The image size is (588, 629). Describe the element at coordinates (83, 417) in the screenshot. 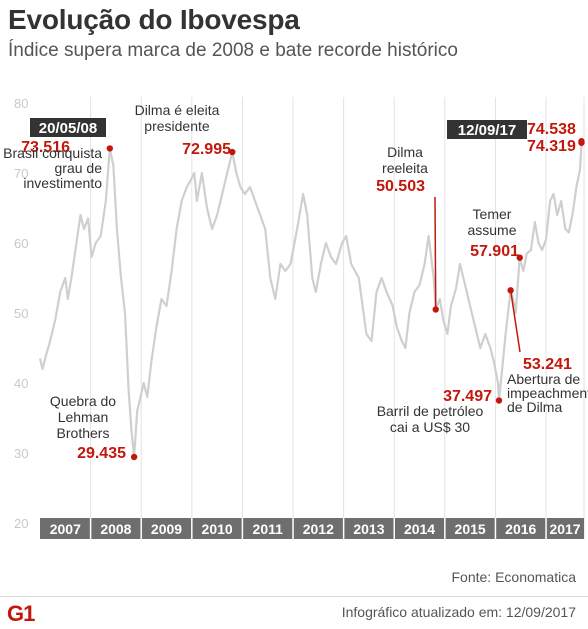

I see `note-line: Lehman` at that location.